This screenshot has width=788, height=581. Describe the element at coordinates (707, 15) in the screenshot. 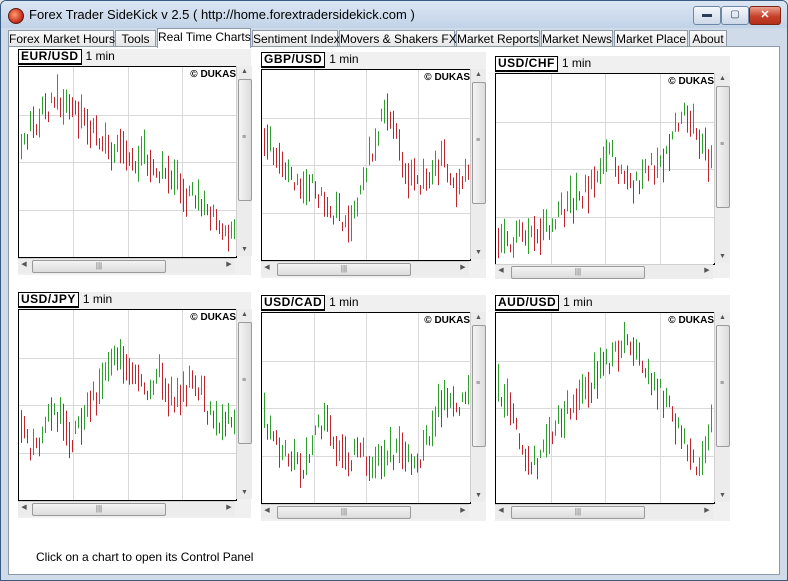

I see `minimize-button: ▬` at that location.